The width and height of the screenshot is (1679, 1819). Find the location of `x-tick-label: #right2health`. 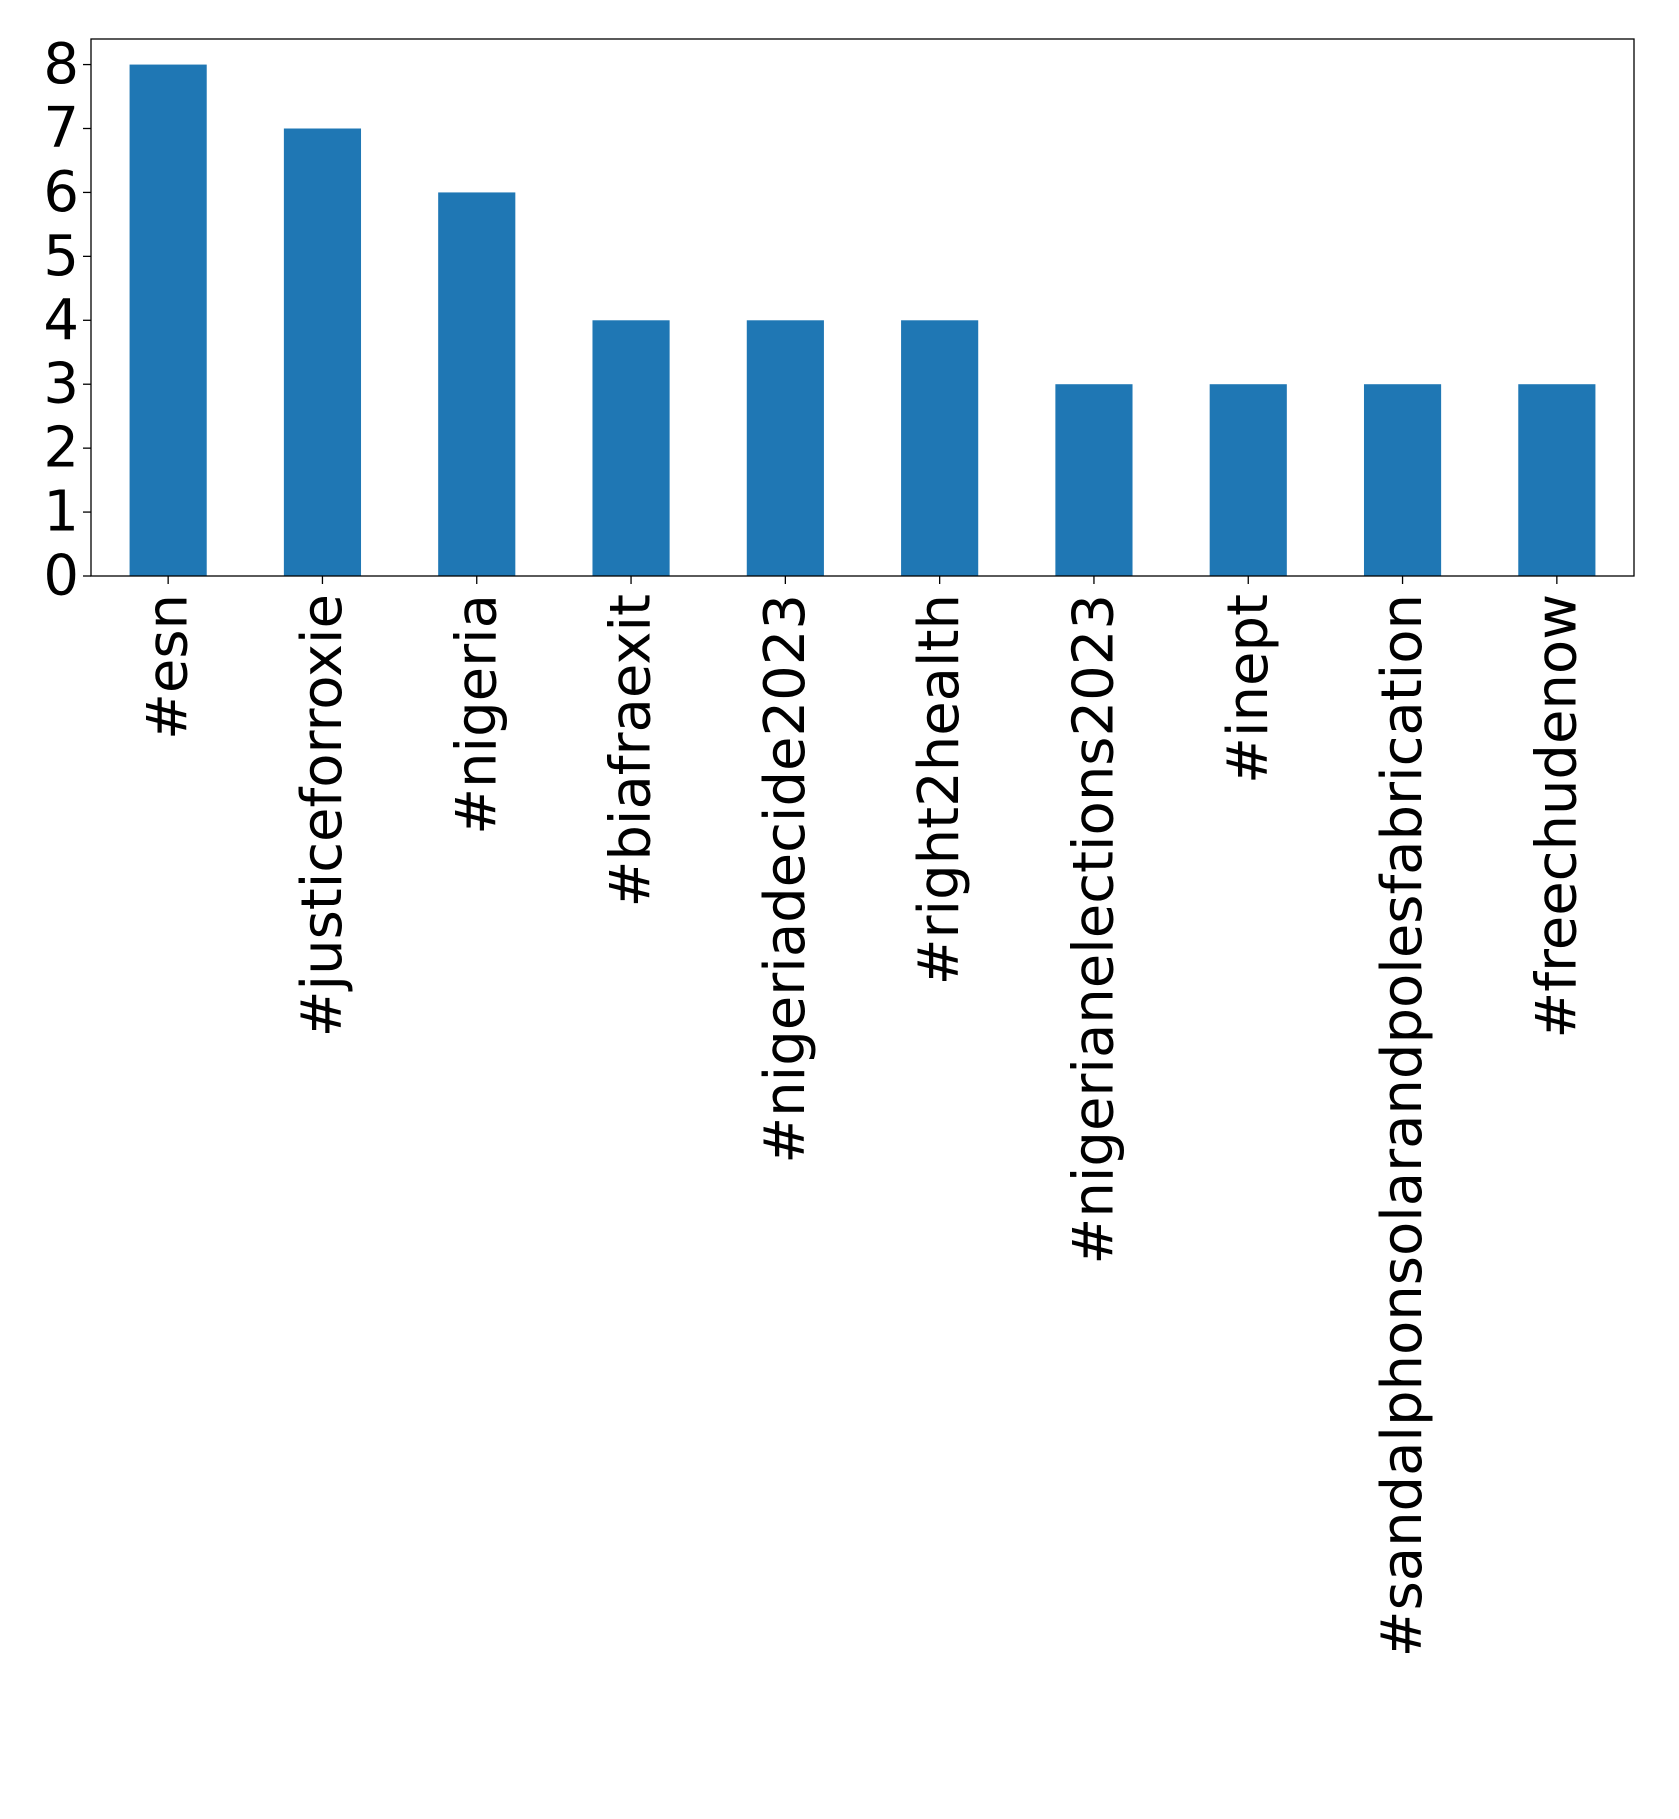

x-tick-label: #right2health is located at coordinates (939, 789).